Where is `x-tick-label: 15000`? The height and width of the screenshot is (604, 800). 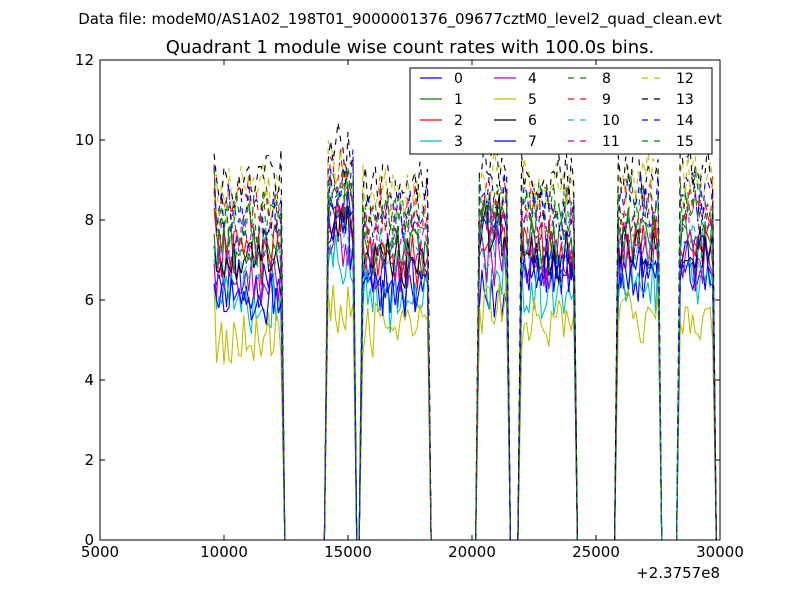
x-tick-label: 15000 is located at coordinates (348, 552).